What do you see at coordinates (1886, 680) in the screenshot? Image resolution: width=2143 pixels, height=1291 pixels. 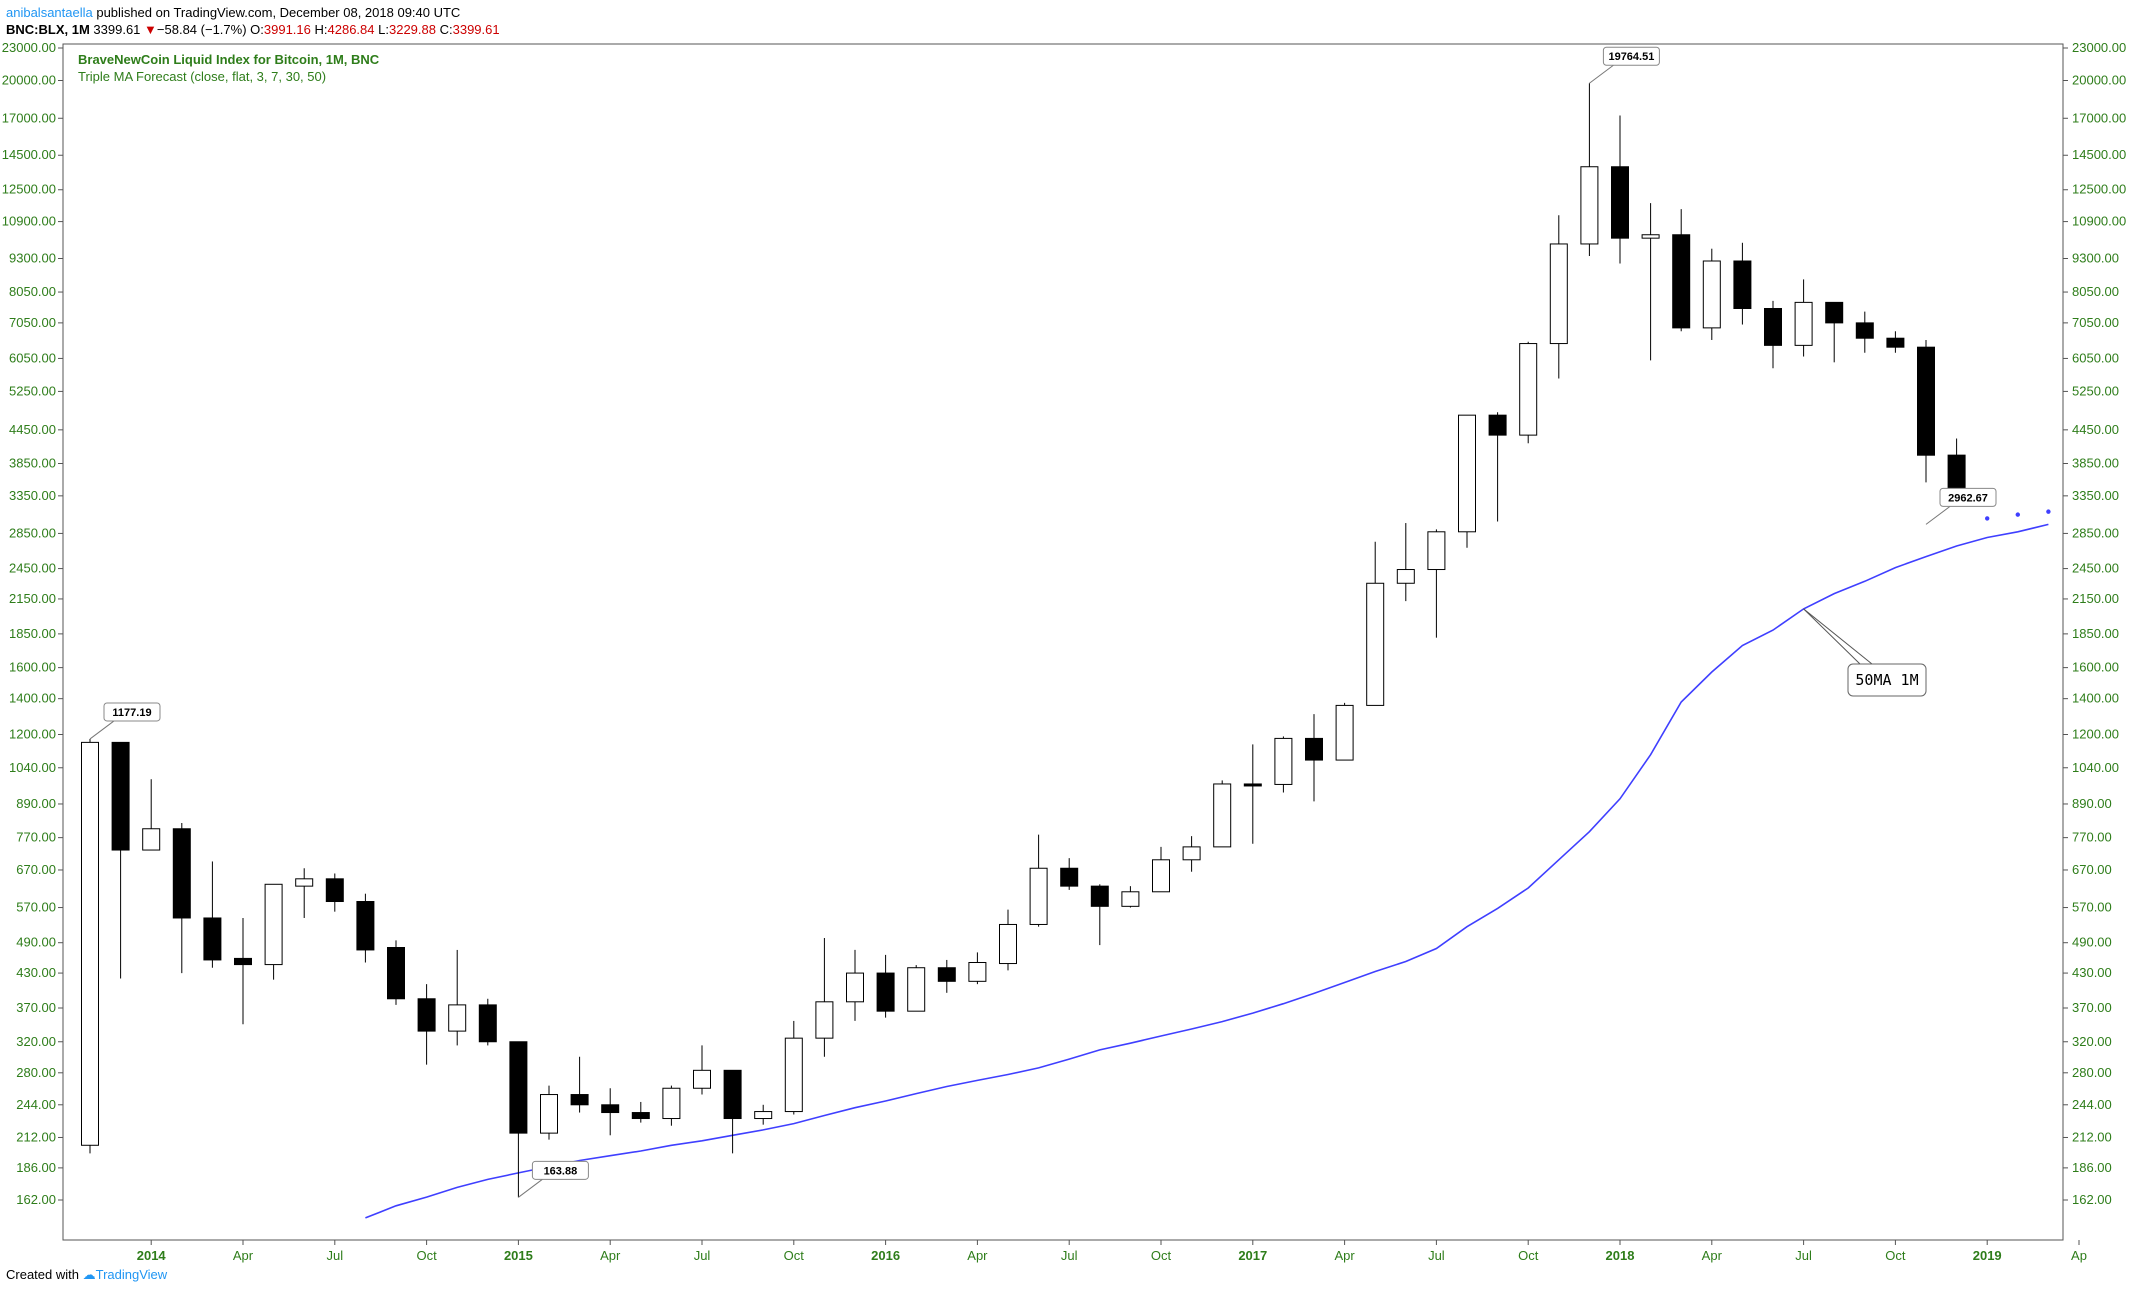 I see `annotation-text: 50MA 1M` at bounding box center [1886, 680].